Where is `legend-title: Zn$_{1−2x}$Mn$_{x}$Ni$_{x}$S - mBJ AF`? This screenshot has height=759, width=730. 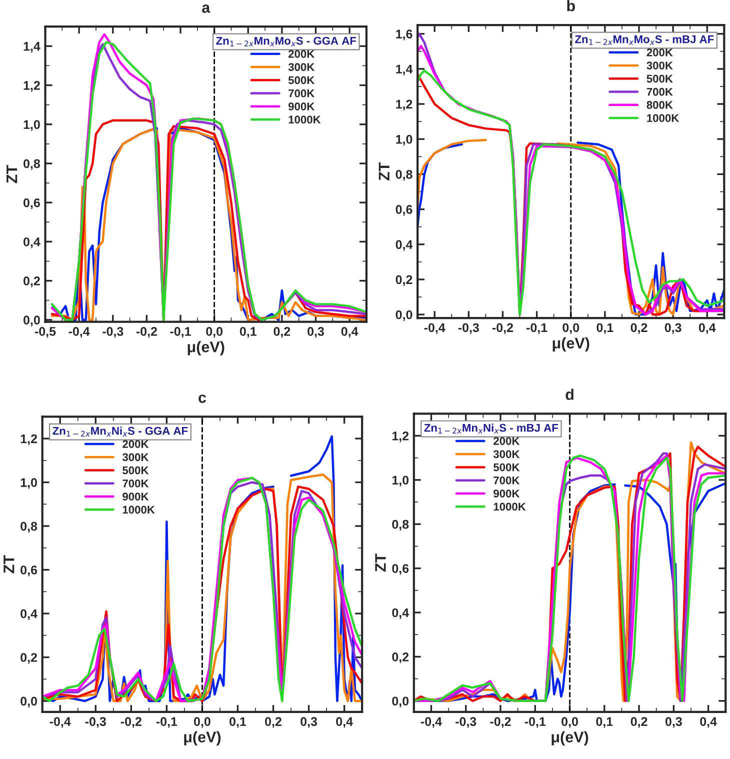 legend-title: Zn$_{1−2x}$Mn$_{x}$Ni$_{x}$S - mBJ AF is located at coordinates (491, 429).